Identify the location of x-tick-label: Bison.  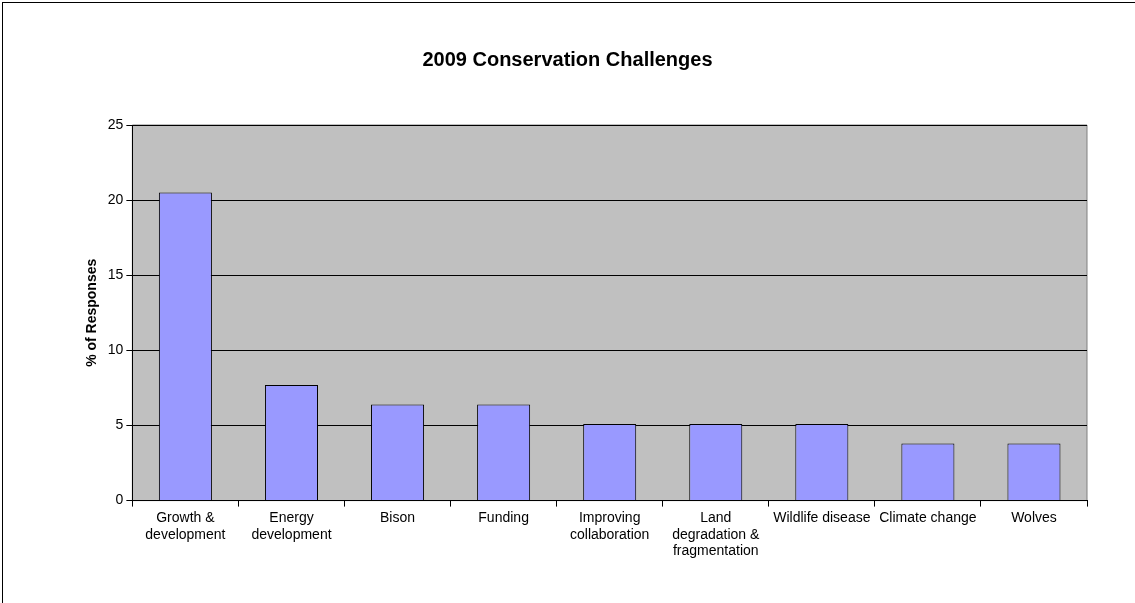
(398, 516).